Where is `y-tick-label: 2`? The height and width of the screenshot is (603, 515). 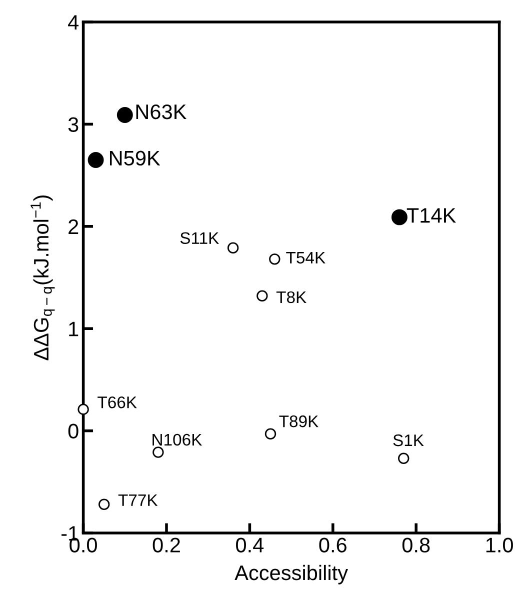
y-tick-label: 2 is located at coordinates (73, 226).